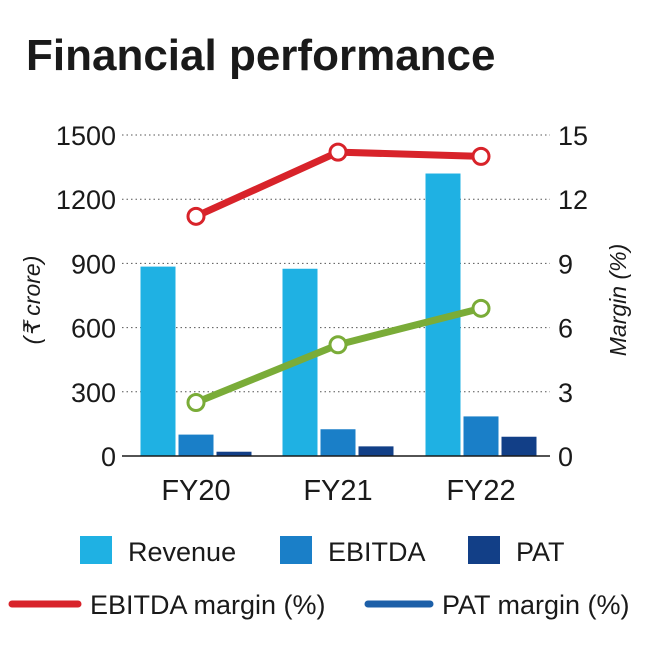 Image resolution: width=660 pixels, height=645 pixels. I want to click on legend-label-ebitda-margin: EBITDA margin (%), so click(208, 605).